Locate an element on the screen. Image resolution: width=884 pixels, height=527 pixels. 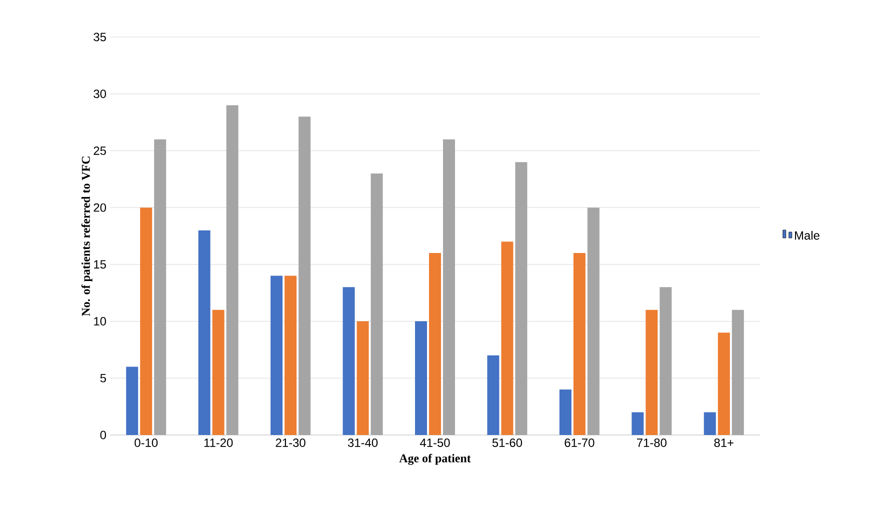
x-tick-label: 21-30 is located at coordinates (291, 442).